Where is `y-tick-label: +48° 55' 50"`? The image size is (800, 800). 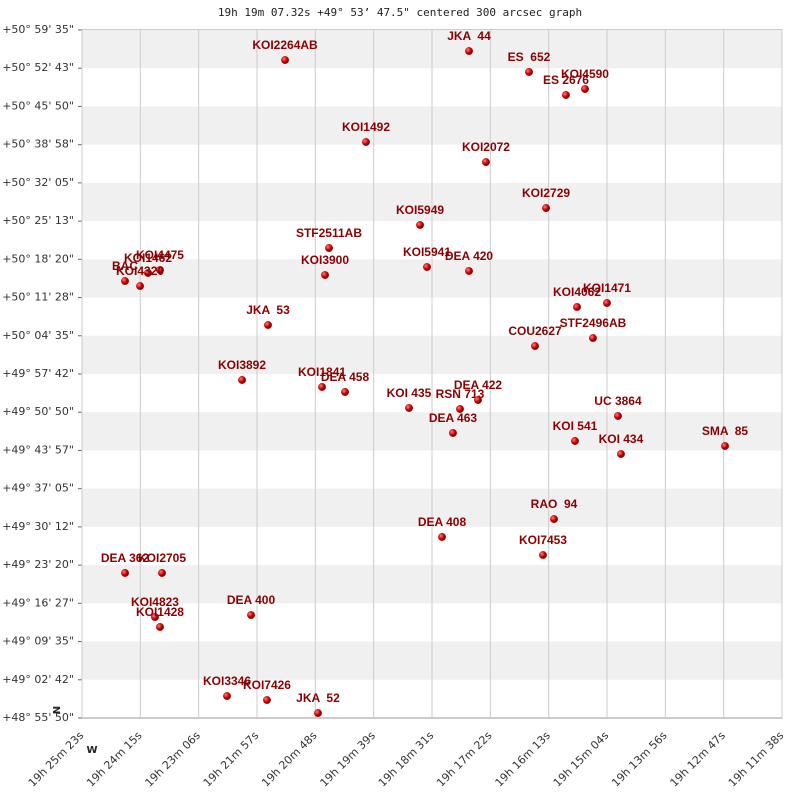 y-tick-label: +48° 55' 50" is located at coordinates (38, 717).